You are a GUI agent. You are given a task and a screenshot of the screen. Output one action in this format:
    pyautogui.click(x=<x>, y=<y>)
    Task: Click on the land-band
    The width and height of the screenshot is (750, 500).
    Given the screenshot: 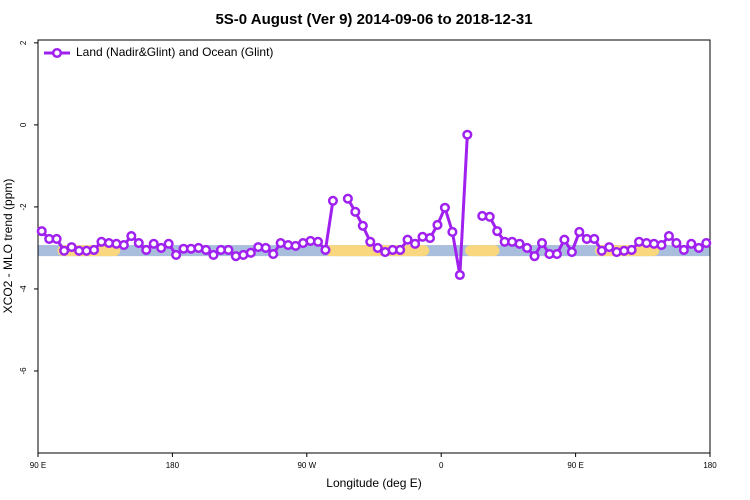 What is the action you would take?
    pyautogui.click(x=482, y=251)
    